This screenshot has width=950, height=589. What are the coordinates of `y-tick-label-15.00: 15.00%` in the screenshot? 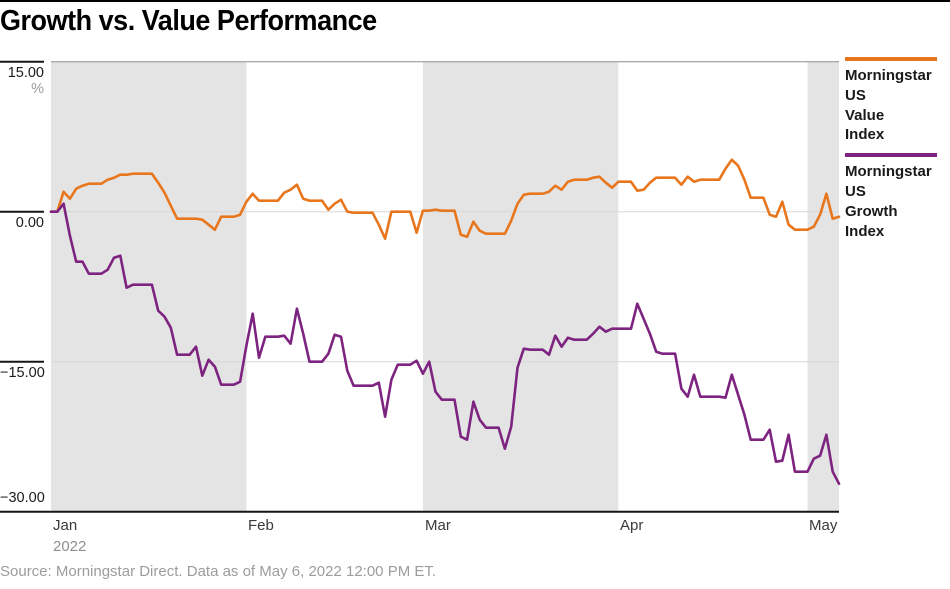 It's located at (22, 81).